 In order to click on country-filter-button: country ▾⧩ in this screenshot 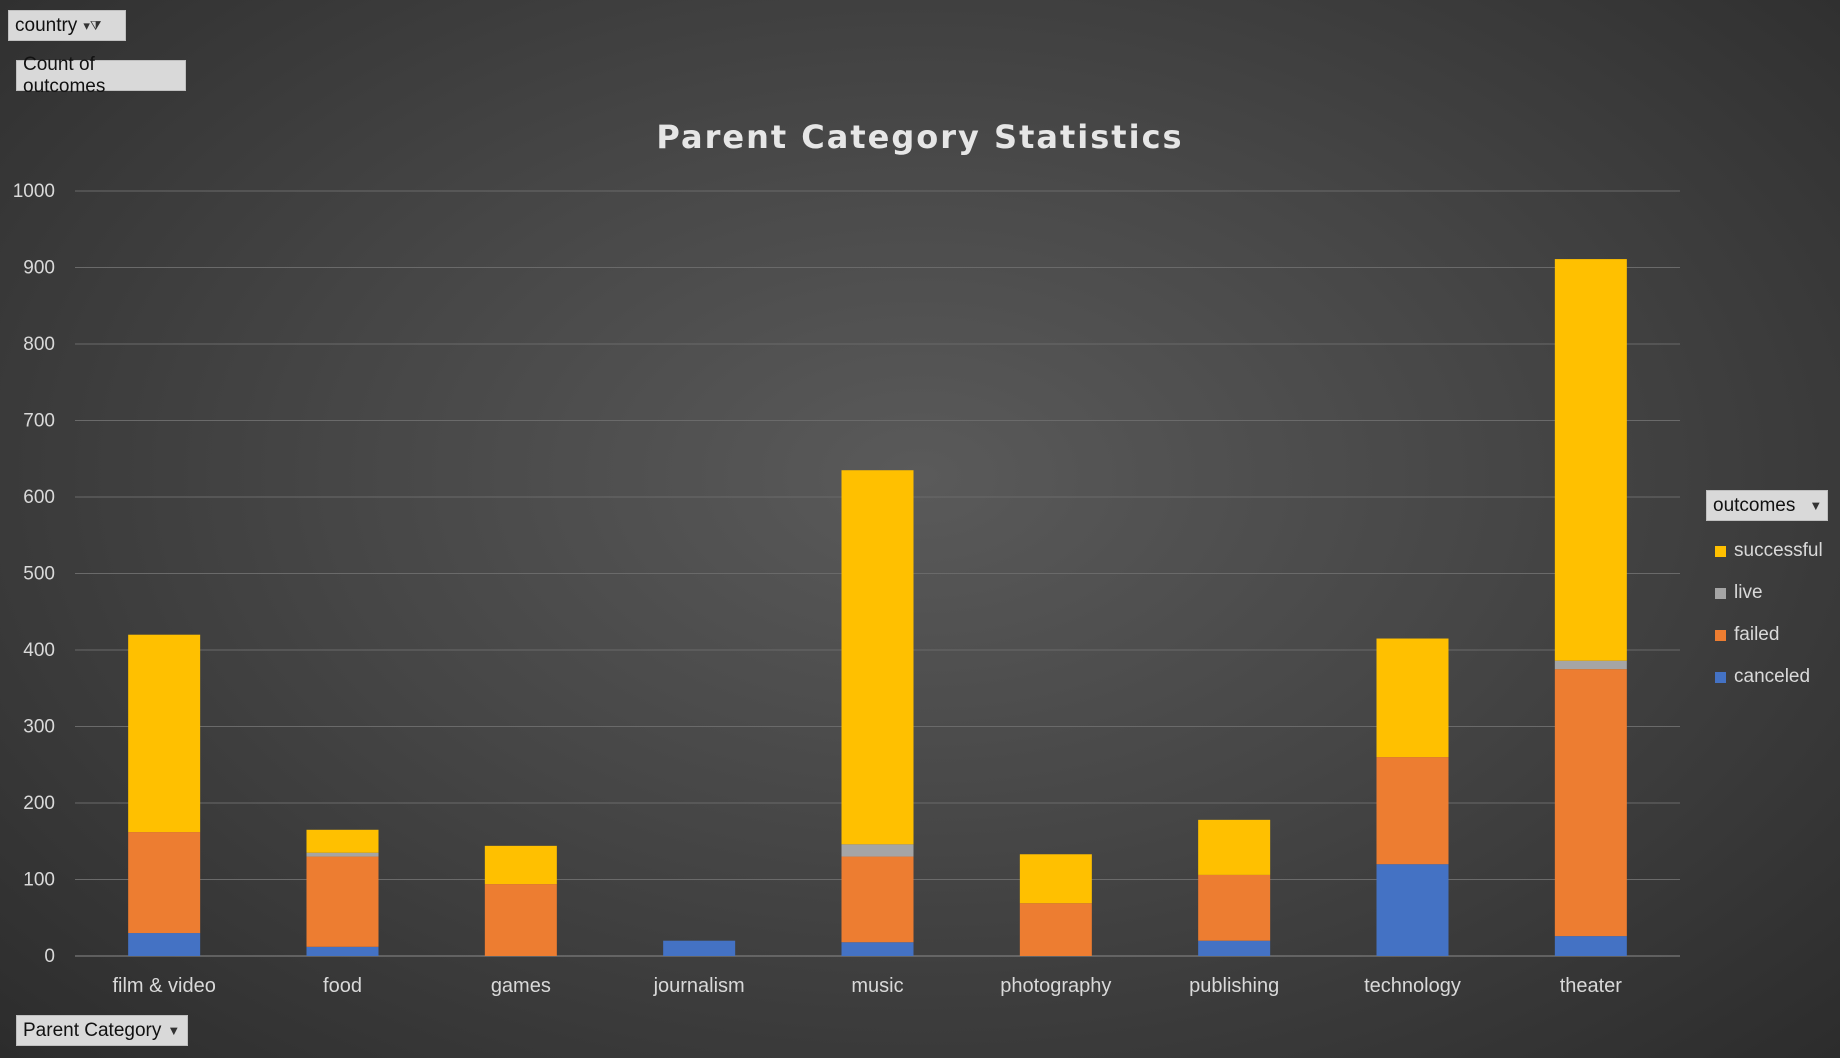, I will do `click(67, 25)`.